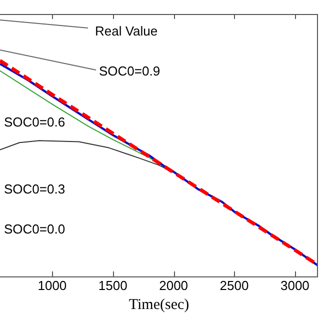 This screenshot has height=320, width=320. I want to click on x-tick-label: 1500, so click(113, 285).